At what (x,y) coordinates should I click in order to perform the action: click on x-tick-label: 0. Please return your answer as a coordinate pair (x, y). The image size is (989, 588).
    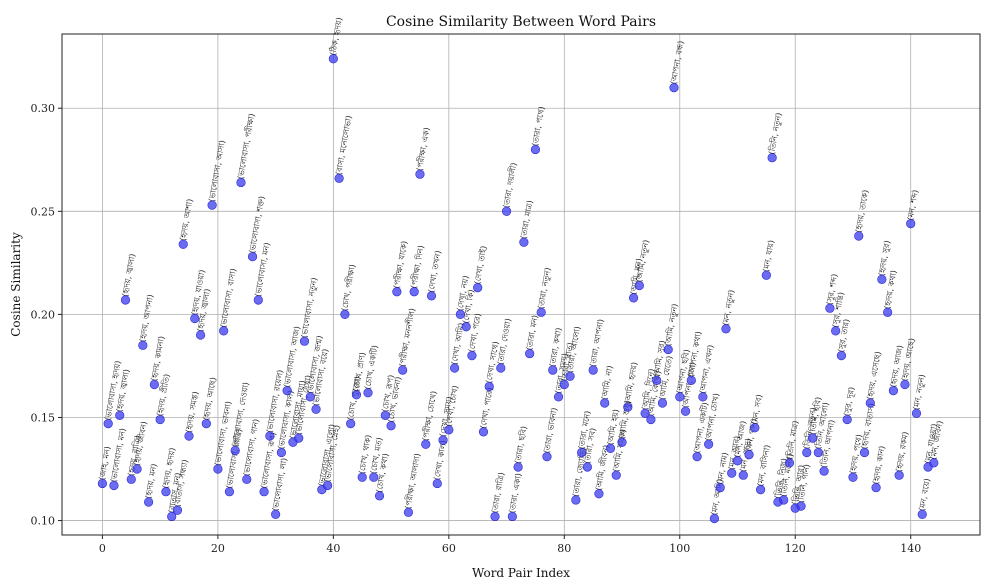
    Looking at the image, I should click on (102, 548).